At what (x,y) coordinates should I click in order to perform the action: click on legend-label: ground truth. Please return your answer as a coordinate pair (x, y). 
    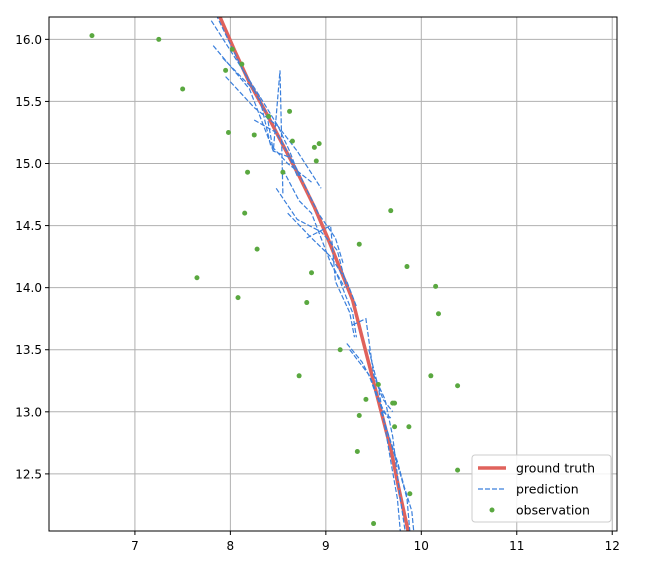
    Looking at the image, I should click on (555, 468).